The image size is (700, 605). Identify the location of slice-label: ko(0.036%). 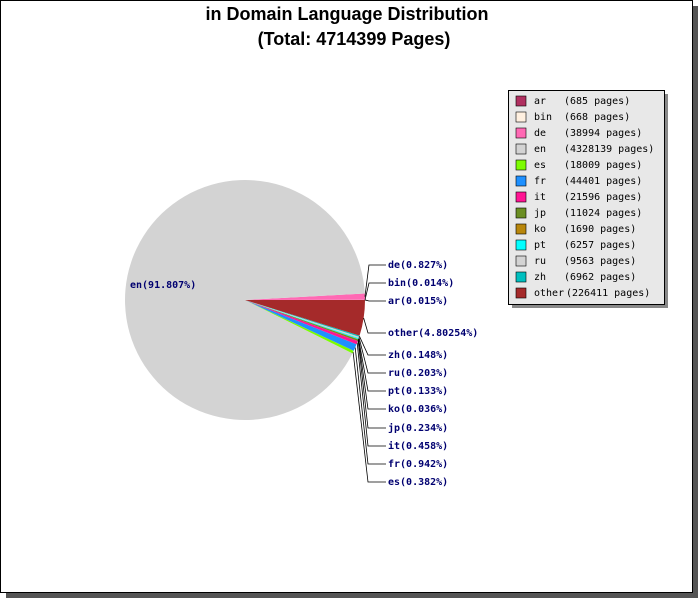
(418, 409).